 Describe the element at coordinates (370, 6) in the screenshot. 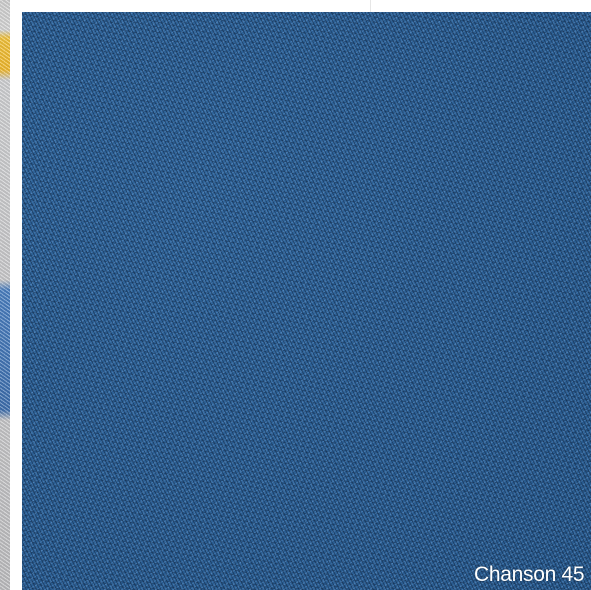

I see `carousel-divider` at that location.